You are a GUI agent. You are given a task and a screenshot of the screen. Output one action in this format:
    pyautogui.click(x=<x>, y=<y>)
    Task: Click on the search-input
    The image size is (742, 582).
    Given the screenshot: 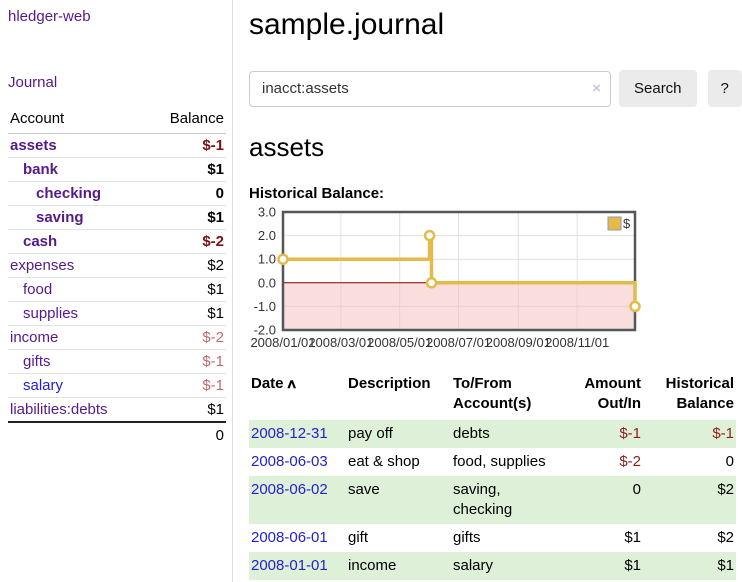 What is the action you would take?
    pyautogui.click(x=430, y=88)
    